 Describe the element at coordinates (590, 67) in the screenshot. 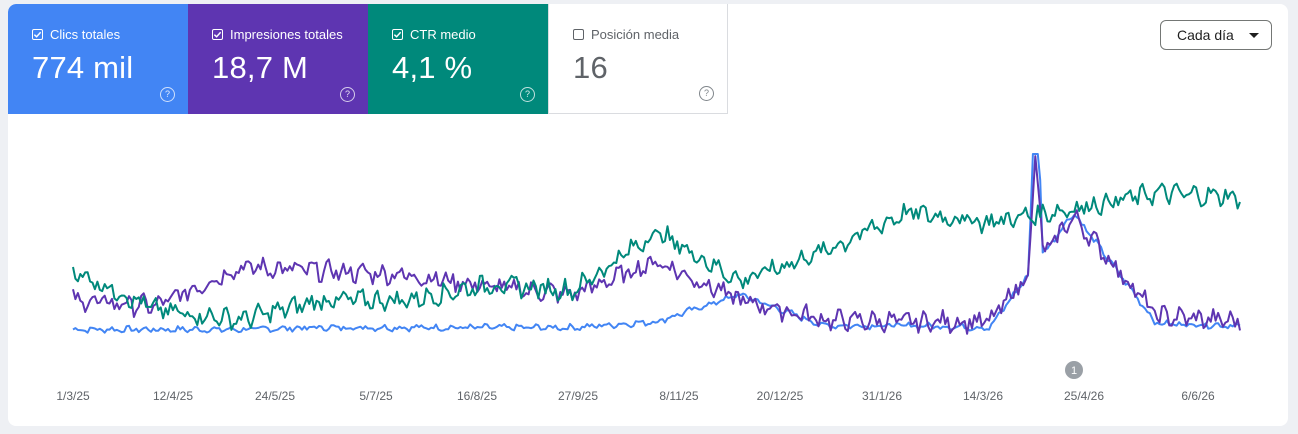

I see `metric-value: 16` at that location.